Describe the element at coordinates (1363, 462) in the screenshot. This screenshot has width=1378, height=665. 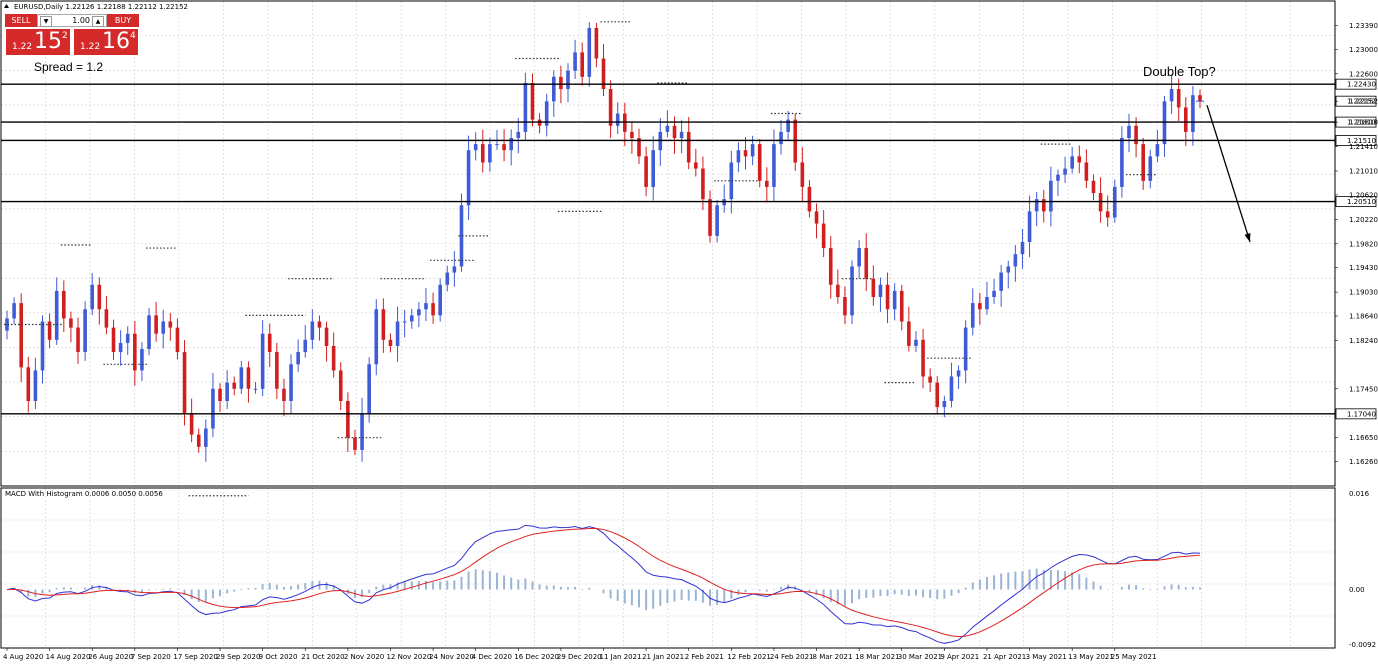
I see `y-tick-label: 1.16260` at that location.